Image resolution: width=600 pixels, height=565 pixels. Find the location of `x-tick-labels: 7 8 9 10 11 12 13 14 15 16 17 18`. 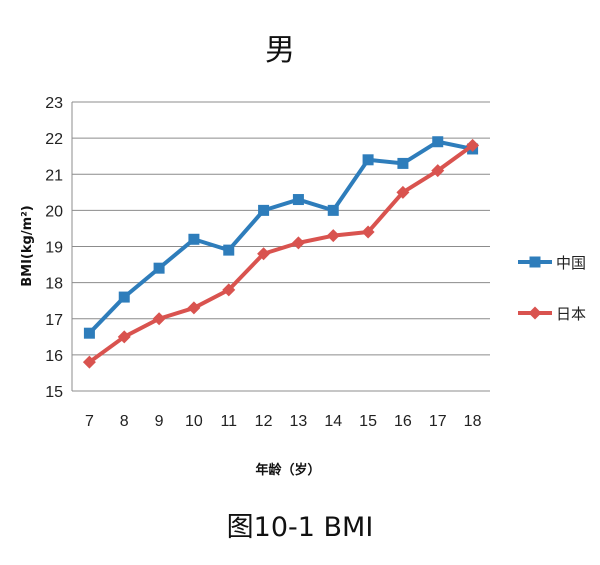

x-tick-labels: 7 8 9 10 11 12 13 14 15 16 17 18 is located at coordinates (283, 421).